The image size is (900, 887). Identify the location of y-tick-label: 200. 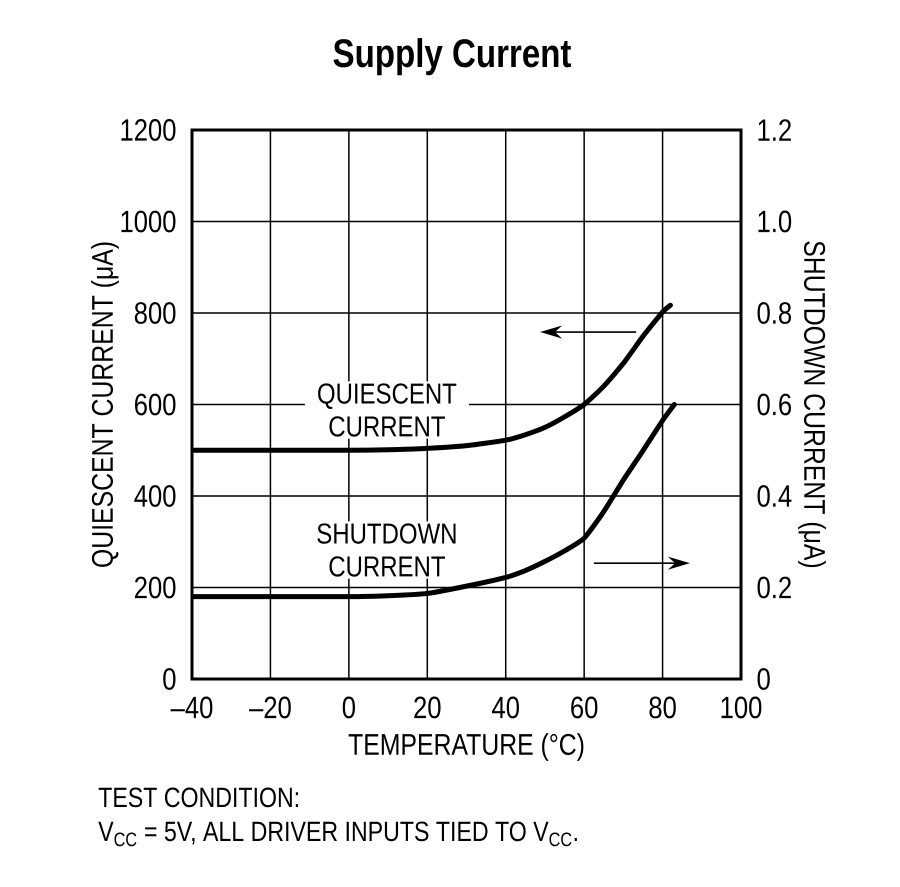
(155, 587).